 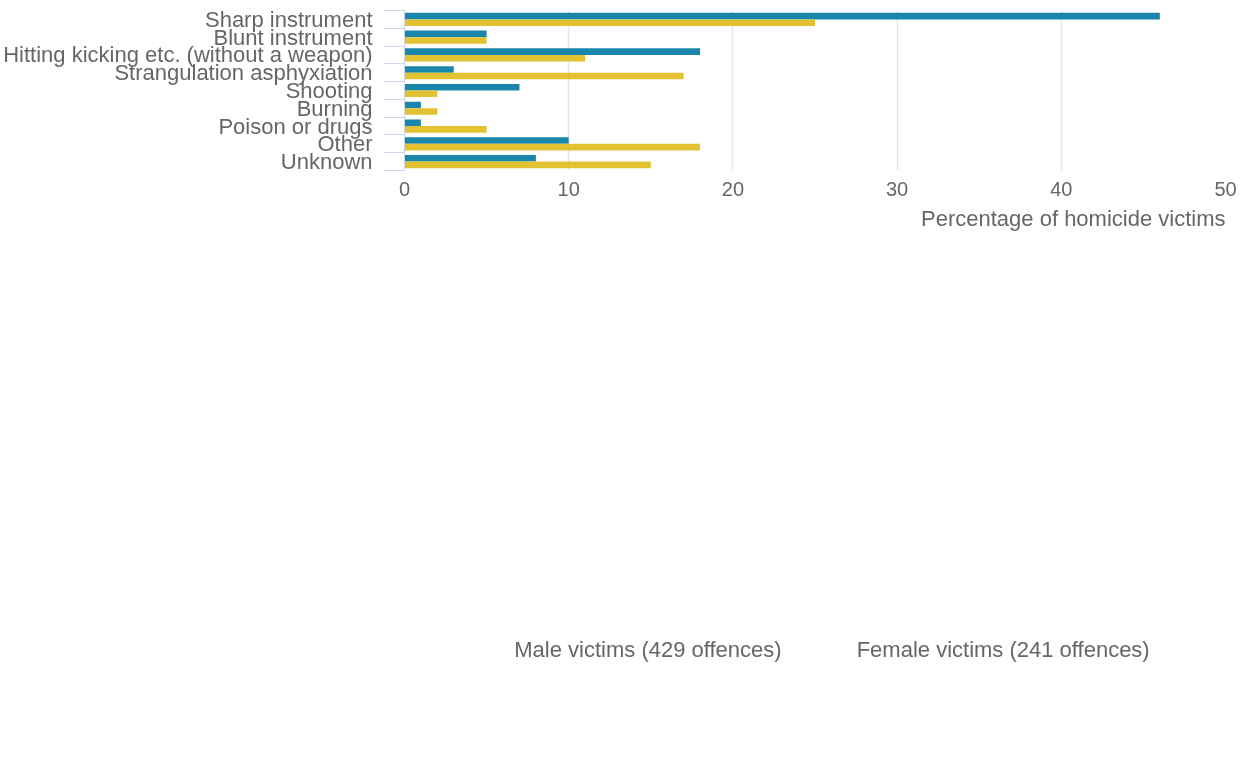 I want to click on text: Female victims (241 offences), so click(x=1003, y=650).